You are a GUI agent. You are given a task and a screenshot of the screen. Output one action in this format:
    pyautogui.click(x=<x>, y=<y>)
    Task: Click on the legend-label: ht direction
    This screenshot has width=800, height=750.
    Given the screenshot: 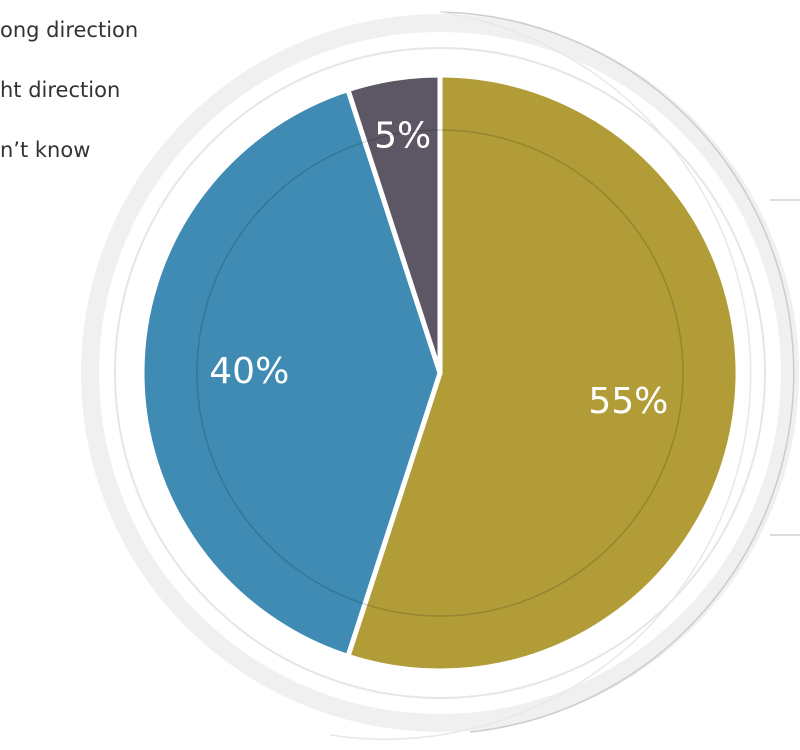 What is the action you would take?
    pyautogui.click(x=60, y=90)
    